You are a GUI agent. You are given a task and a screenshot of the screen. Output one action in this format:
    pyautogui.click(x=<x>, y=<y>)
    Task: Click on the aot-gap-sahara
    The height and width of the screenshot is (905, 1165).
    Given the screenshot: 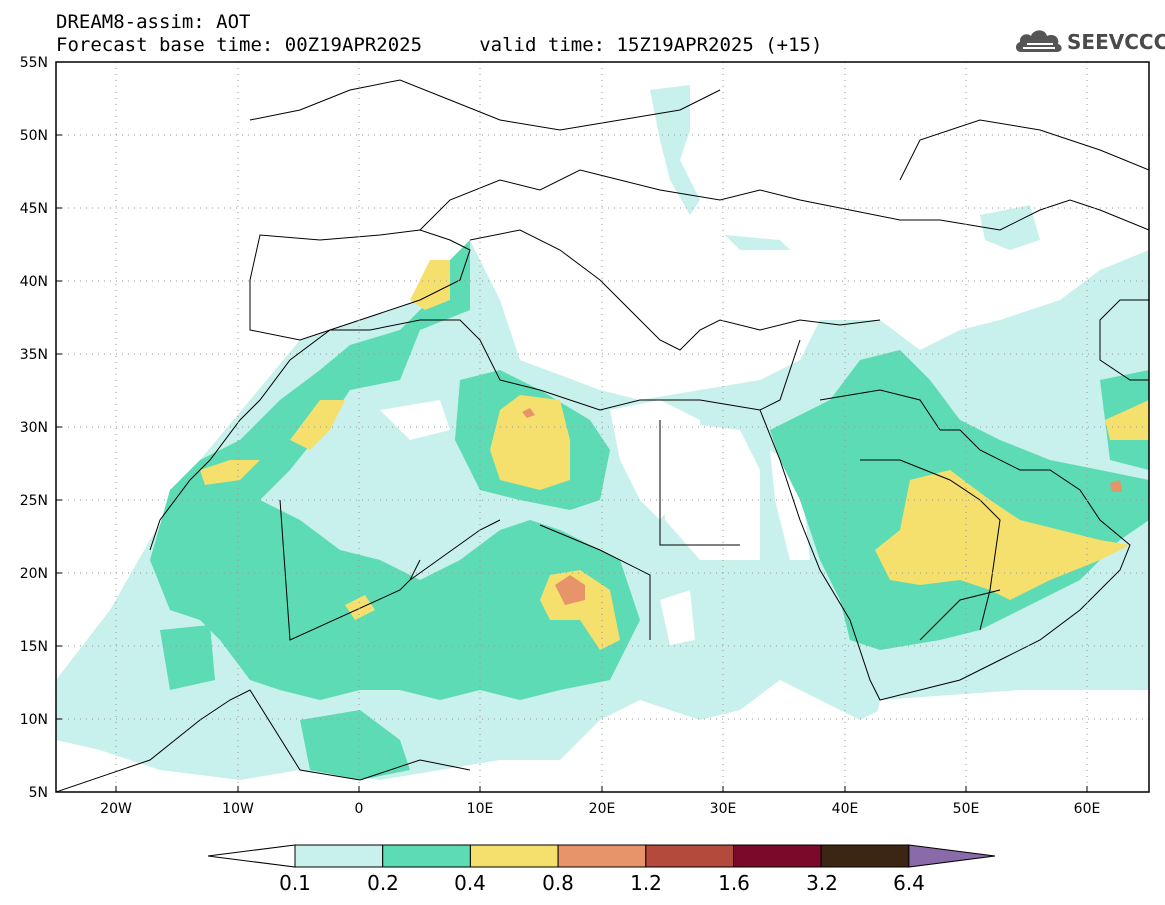 What is the action you would take?
    pyautogui.click(x=415, y=420)
    